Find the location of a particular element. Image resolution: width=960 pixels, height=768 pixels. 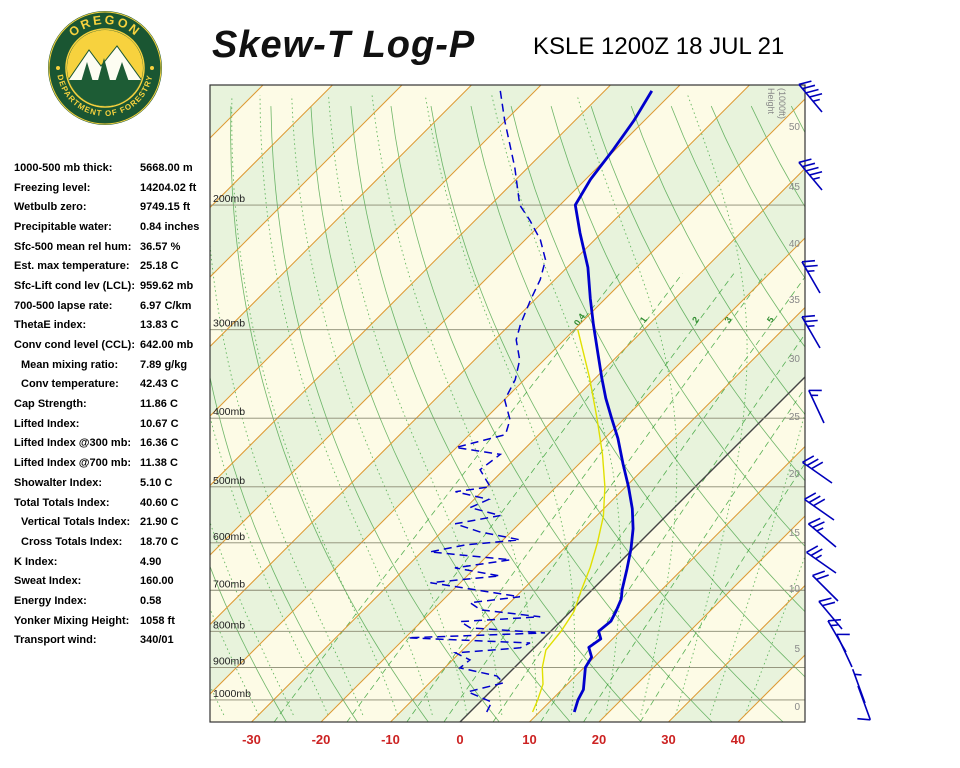

stat-value: 7.89 g/kg is located at coordinates (164, 364).